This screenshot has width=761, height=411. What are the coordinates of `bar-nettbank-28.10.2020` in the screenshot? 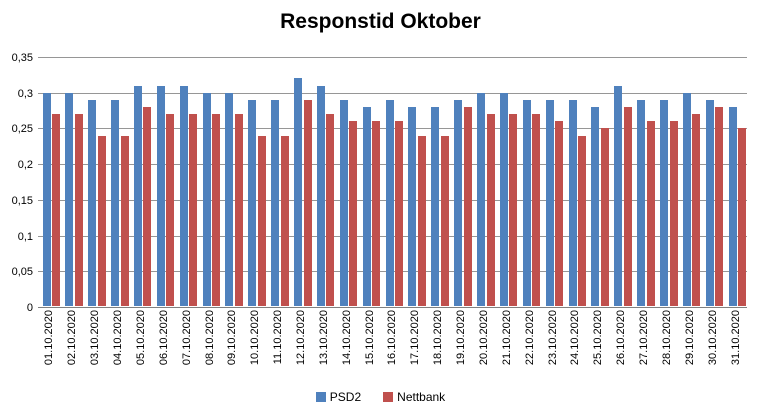 It's located at (673, 213).